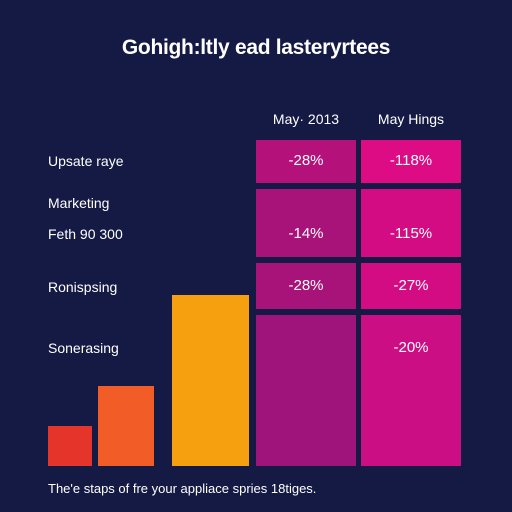 This screenshot has width=512, height=512. I want to click on column-header-1: May· 2013, so click(306, 119).